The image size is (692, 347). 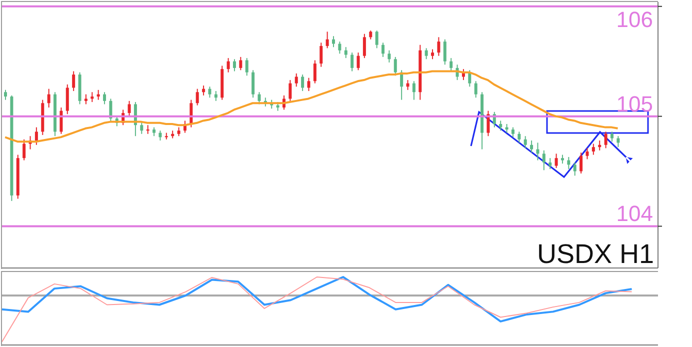 I want to click on text: USDX H1, so click(x=595, y=254).